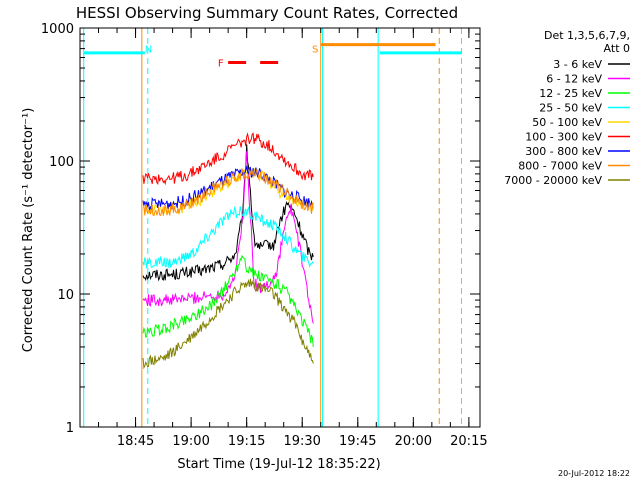  Describe the element at coordinates (315, 50) in the screenshot. I see `flag-marker-label: S` at that location.